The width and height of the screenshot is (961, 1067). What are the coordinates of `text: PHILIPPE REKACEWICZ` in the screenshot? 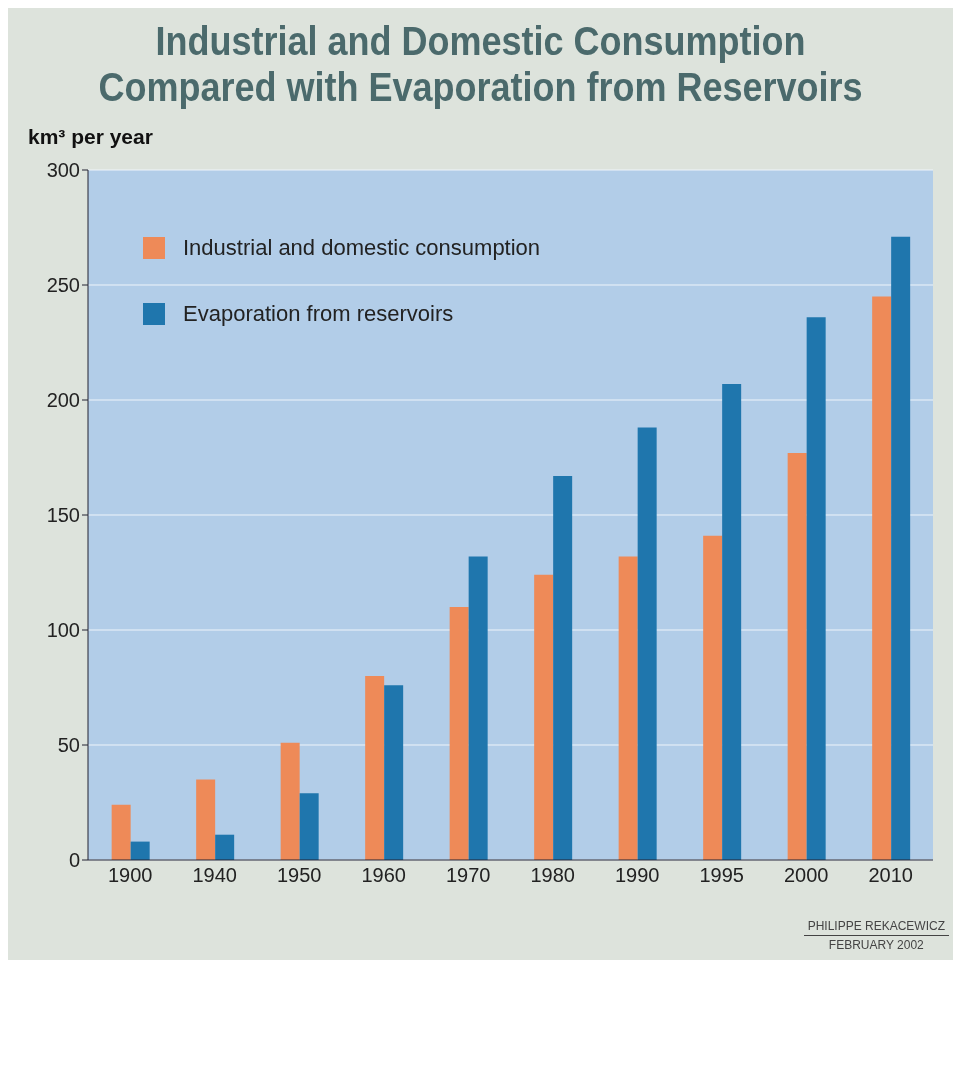 It's located at (876, 926).